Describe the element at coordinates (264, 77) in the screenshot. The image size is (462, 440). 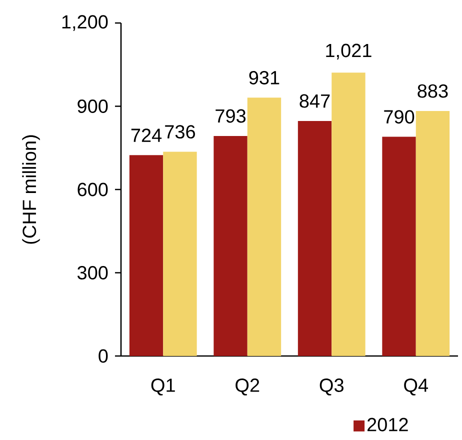
I see `data-label: 931` at that location.